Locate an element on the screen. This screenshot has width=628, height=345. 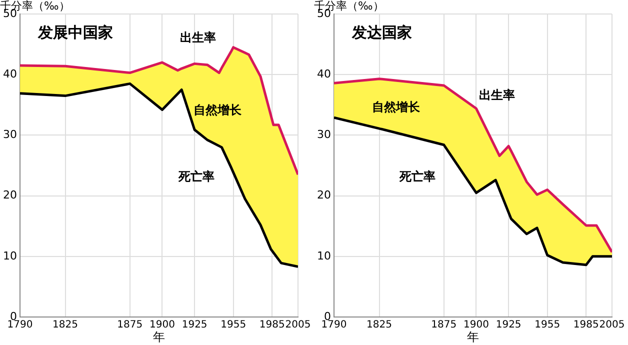
text: 发展中国家 is located at coordinates (74, 32).